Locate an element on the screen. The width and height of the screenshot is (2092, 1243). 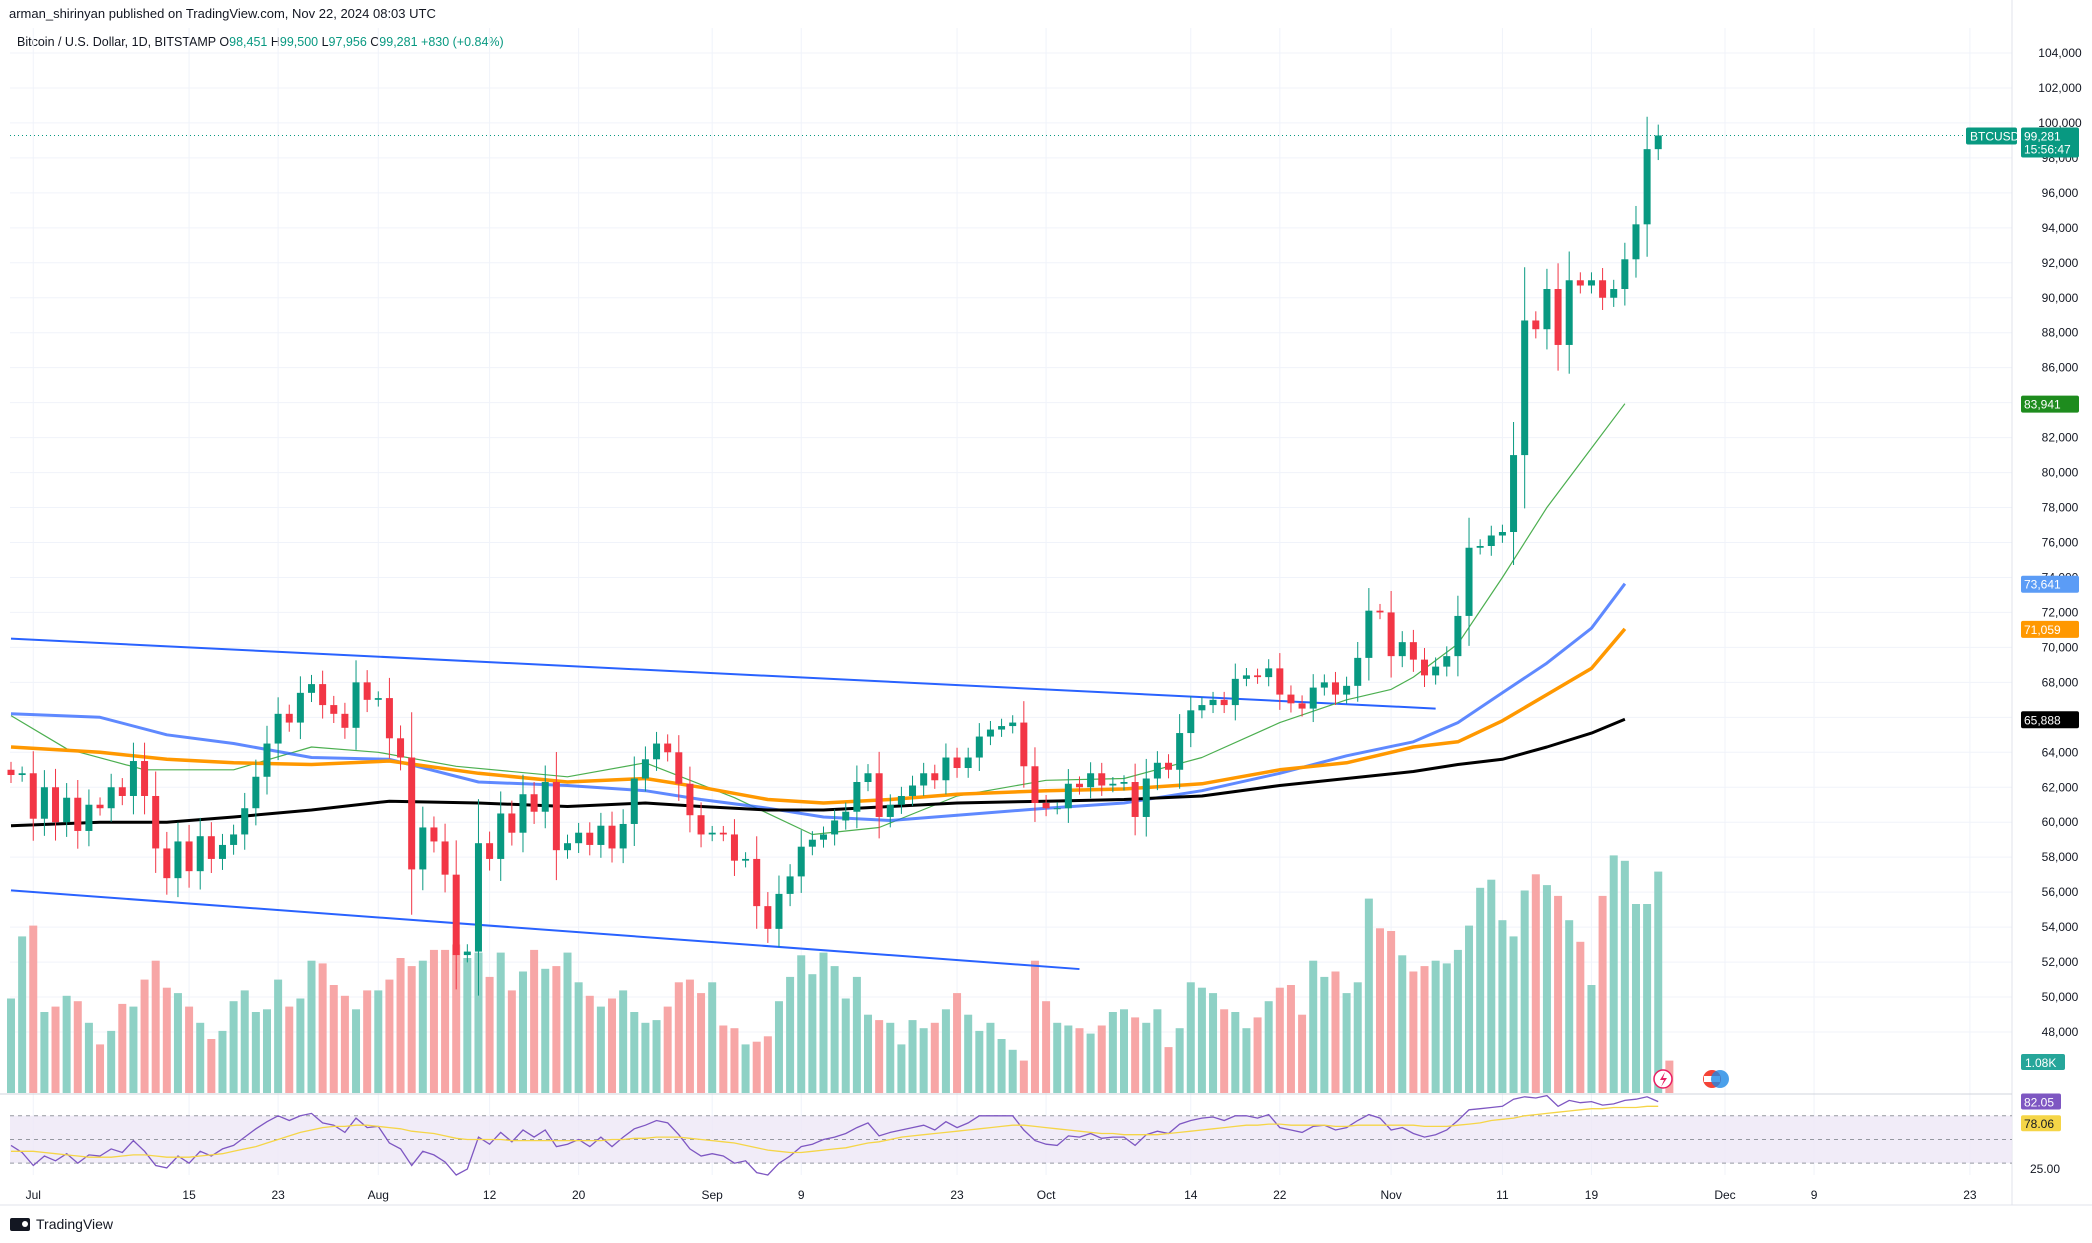
rsi-line is located at coordinates (834, 1135).